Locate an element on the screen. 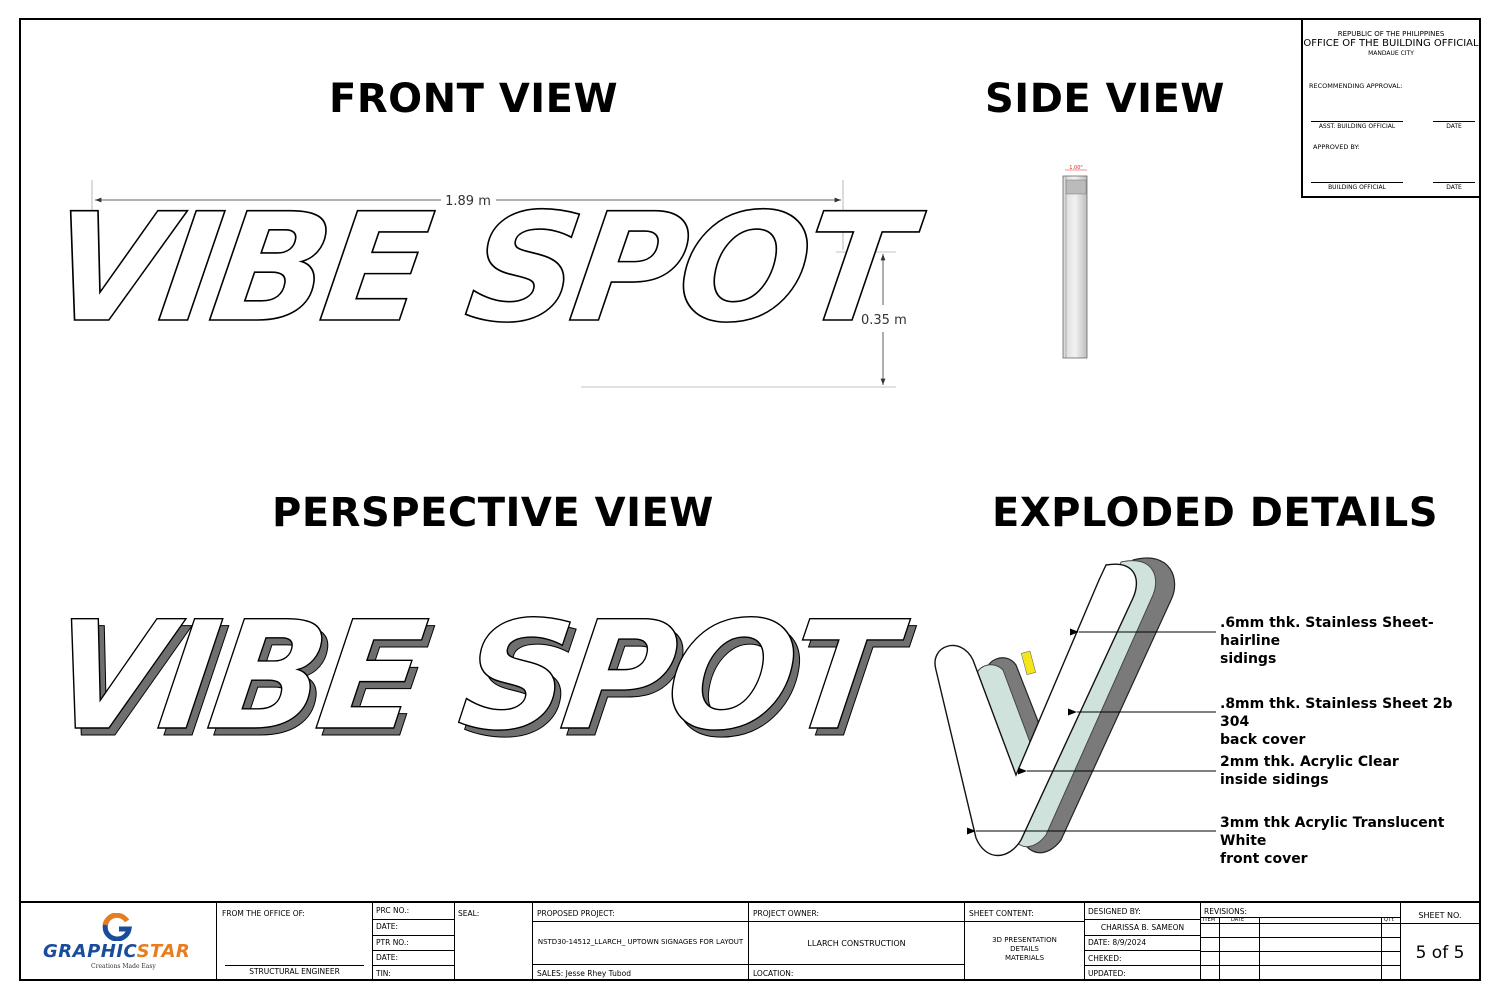 The width and height of the screenshot is (1500, 1000). front-view-lettering: VIBE SPOT is located at coordinates (484, 268).